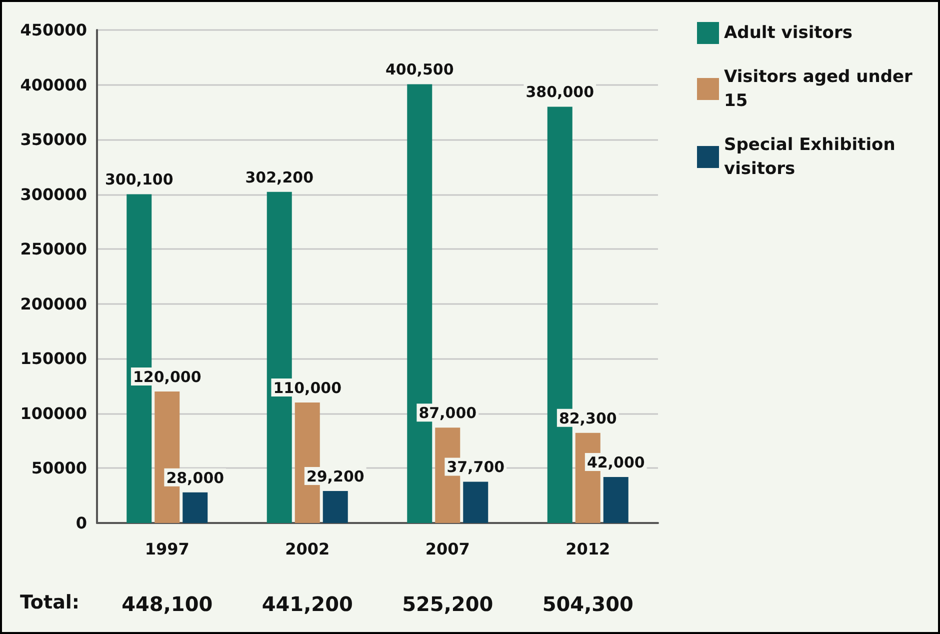 The height and width of the screenshot is (634, 940). Describe the element at coordinates (81, 523) in the screenshot. I see `y-tick-label: 0` at that location.